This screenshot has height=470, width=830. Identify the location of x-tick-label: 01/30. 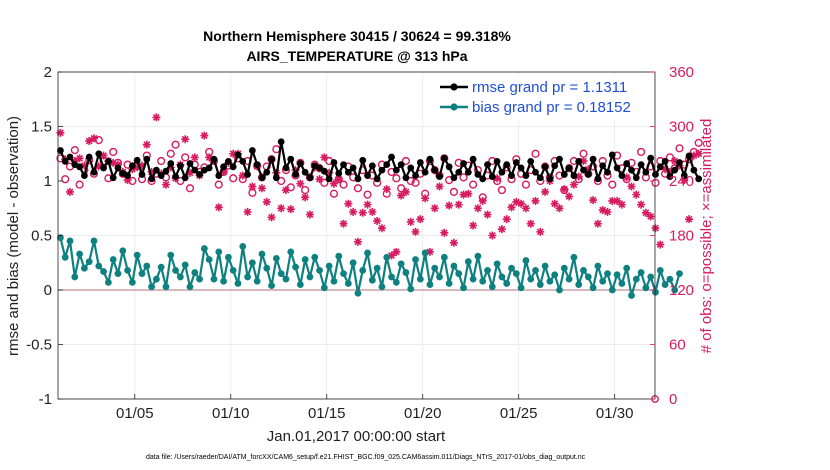
(615, 413).